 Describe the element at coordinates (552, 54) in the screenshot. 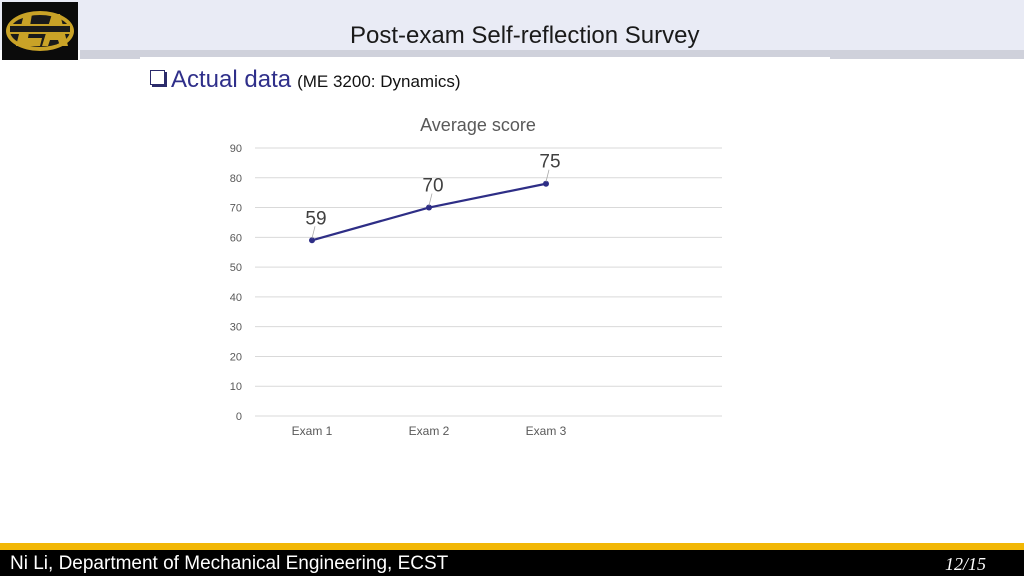

I see `header-rule` at that location.